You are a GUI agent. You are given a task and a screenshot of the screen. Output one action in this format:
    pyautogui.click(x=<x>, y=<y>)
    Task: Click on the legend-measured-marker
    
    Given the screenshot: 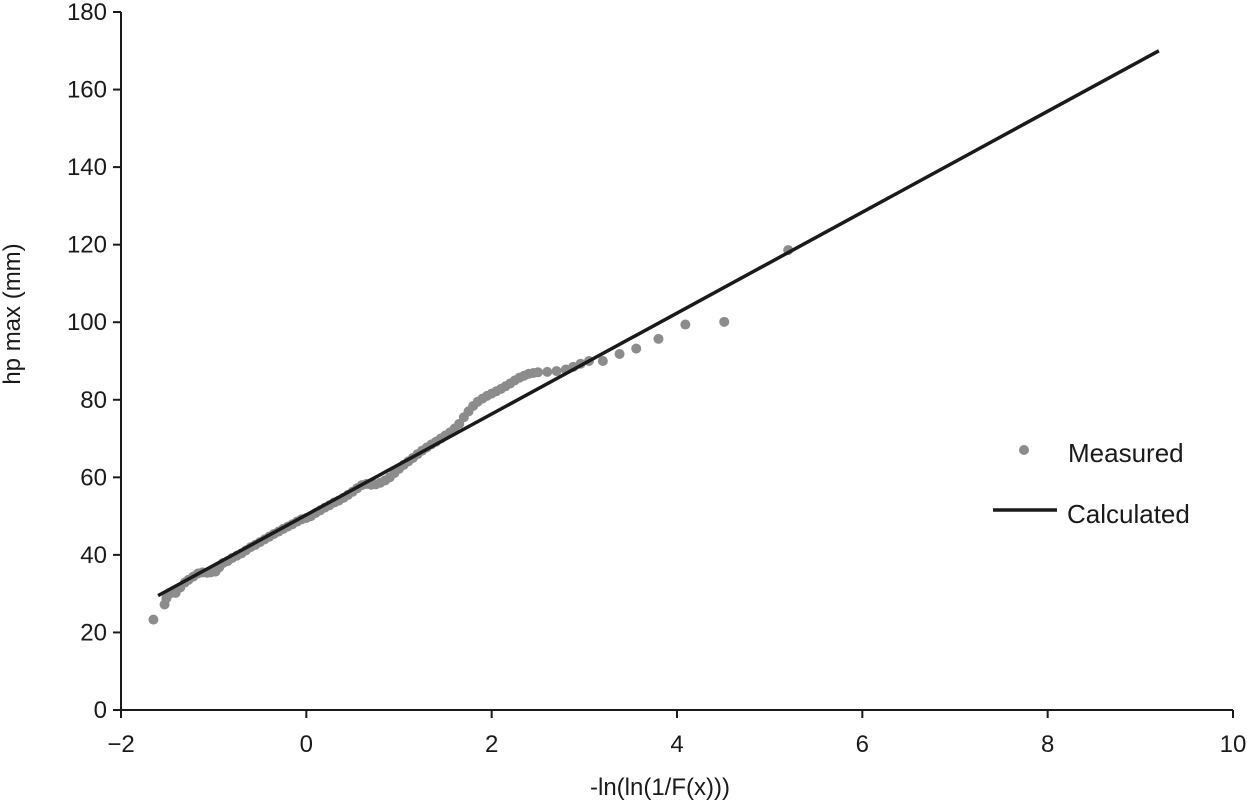 What is the action you would take?
    pyautogui.click(x=1024, y=450)
    